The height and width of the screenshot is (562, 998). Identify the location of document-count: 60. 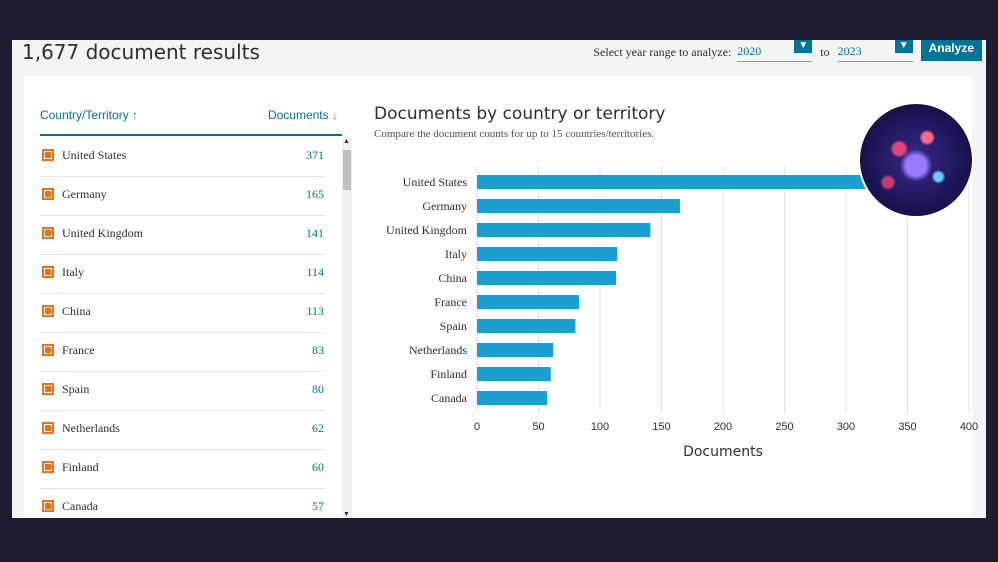
(318, 467).